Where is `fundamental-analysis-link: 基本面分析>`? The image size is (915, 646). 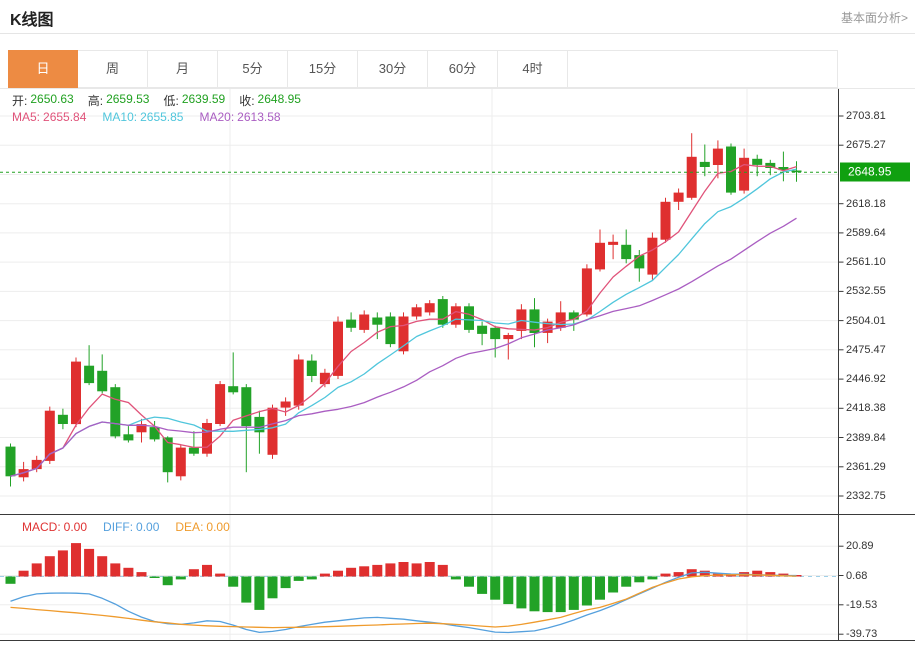 fundamental-analysis-link: 基本面分析> is located at coordinates (874, 18).